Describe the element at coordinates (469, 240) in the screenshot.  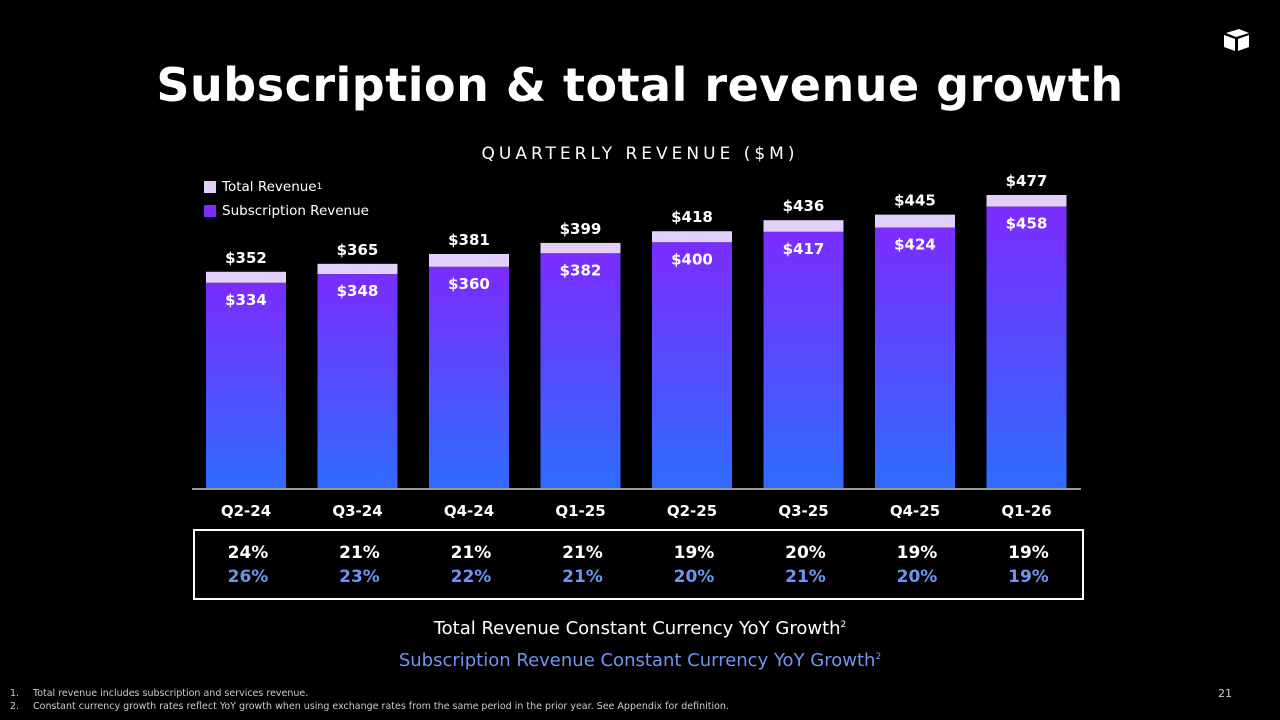
I see `total-revenue-label: $381` at that location.